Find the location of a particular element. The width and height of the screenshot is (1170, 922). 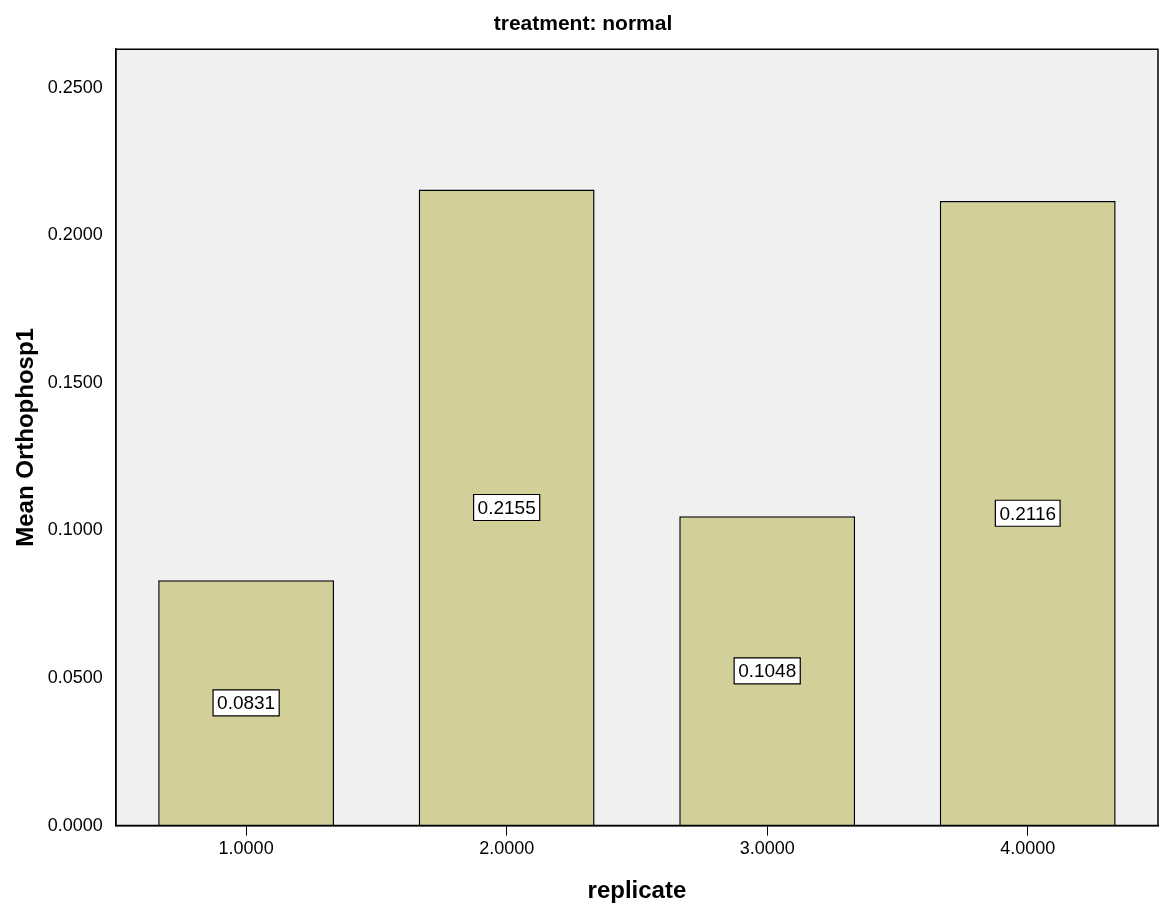

x-tick-label: 3.0000 is located at coordinates (767, 848).